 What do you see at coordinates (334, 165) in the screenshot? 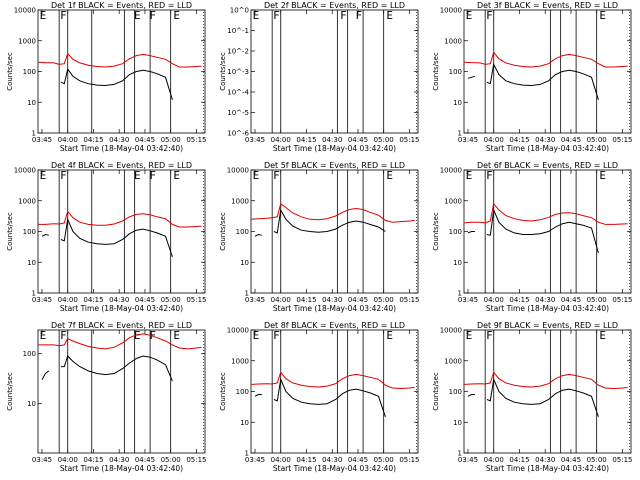
I see `chart-title: Det 5f BLACK = Events, RED = LLD` at bounding box center [334, 165].